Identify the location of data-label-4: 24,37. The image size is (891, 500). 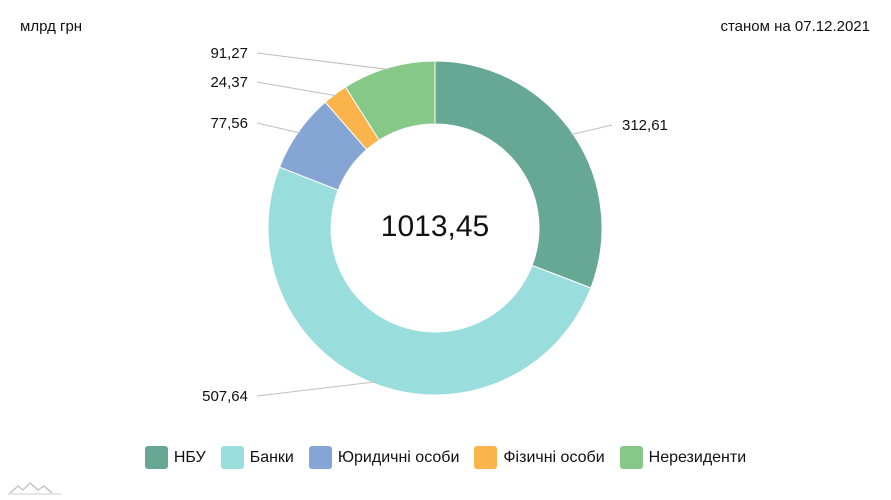
(229, 82).